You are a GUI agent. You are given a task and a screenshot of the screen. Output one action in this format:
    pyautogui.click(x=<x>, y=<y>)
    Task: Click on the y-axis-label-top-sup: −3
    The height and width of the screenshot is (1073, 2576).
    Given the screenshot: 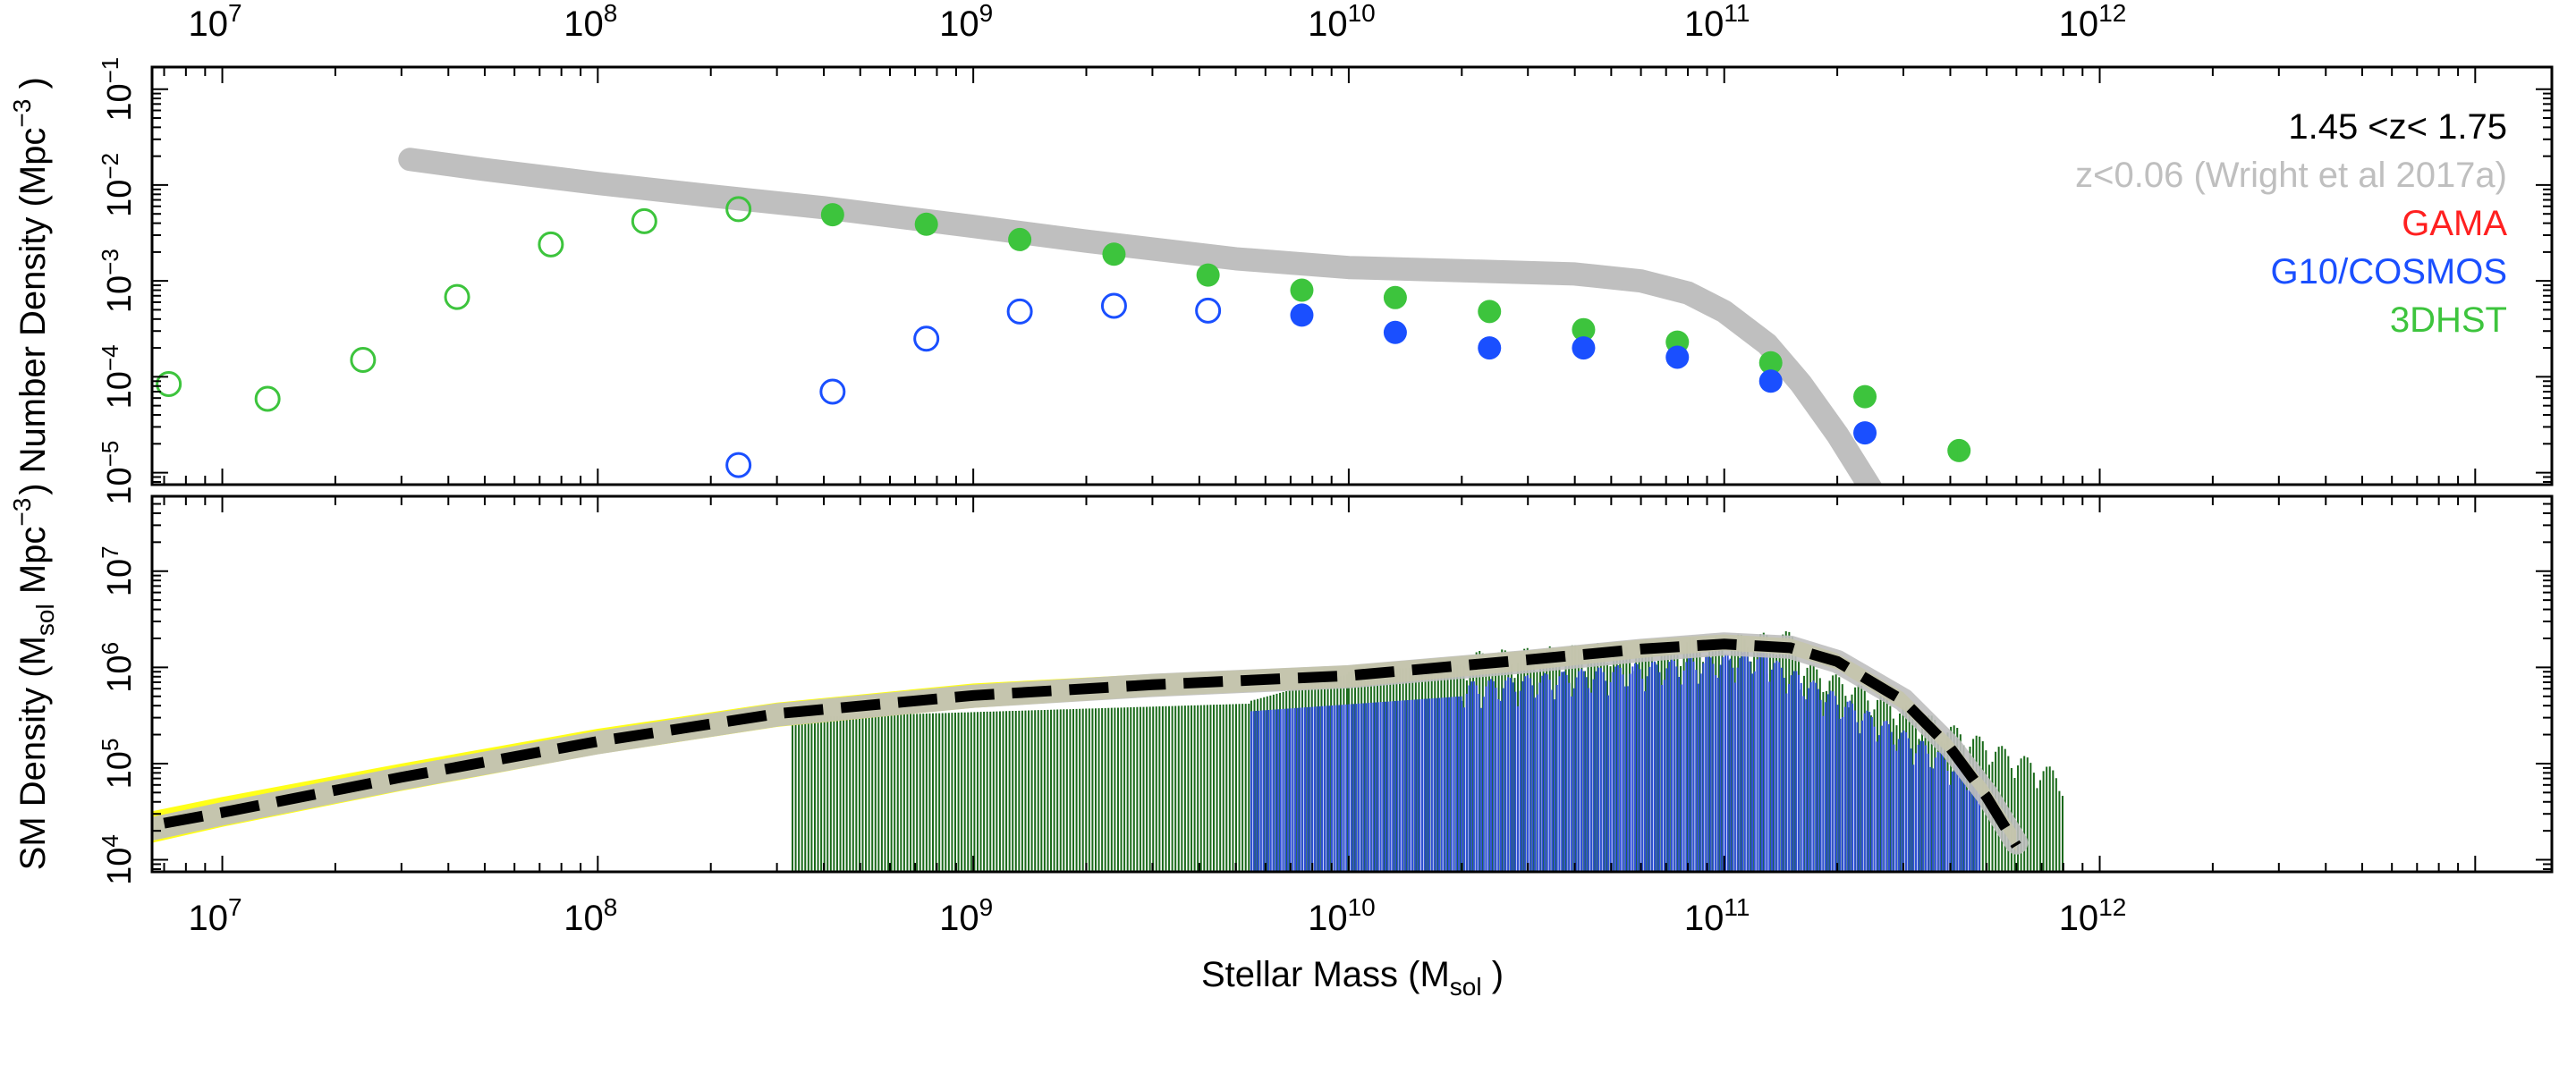 What is the action you would take?
    pyautogui.click(x=22, y=113)
    